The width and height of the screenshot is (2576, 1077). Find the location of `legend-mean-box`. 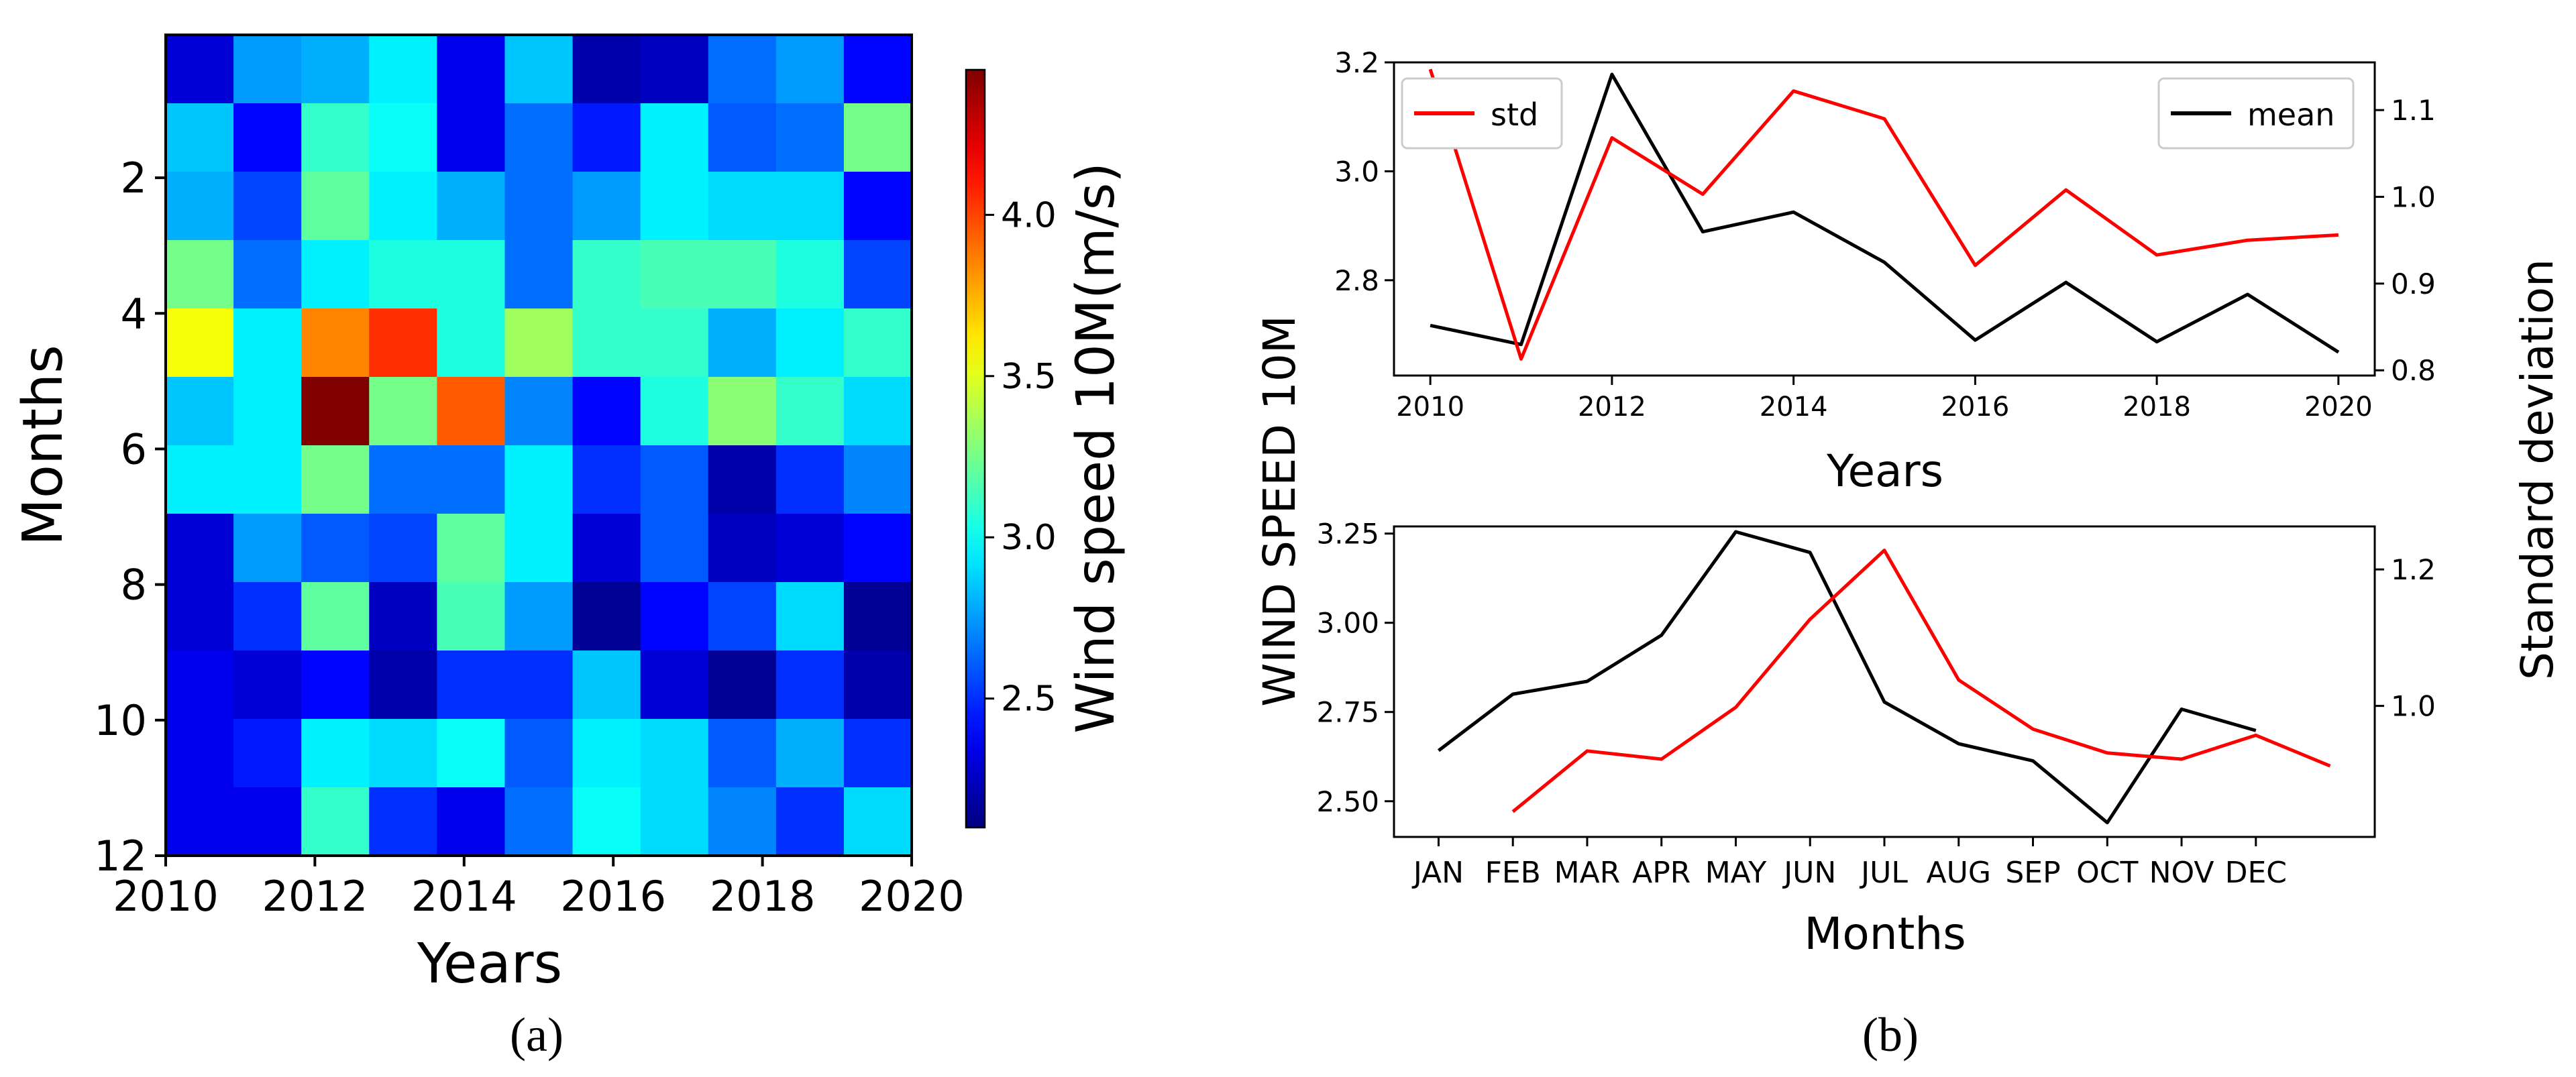

legend-mean-box is located at coordinates (2256, 113).